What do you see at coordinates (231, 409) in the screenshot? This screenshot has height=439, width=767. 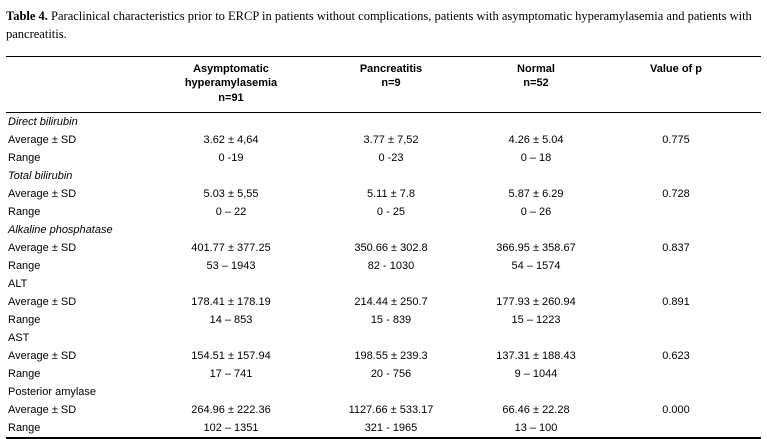 I see `average-value: 264.96 ± 222.36` at bounding box center [231, 409].